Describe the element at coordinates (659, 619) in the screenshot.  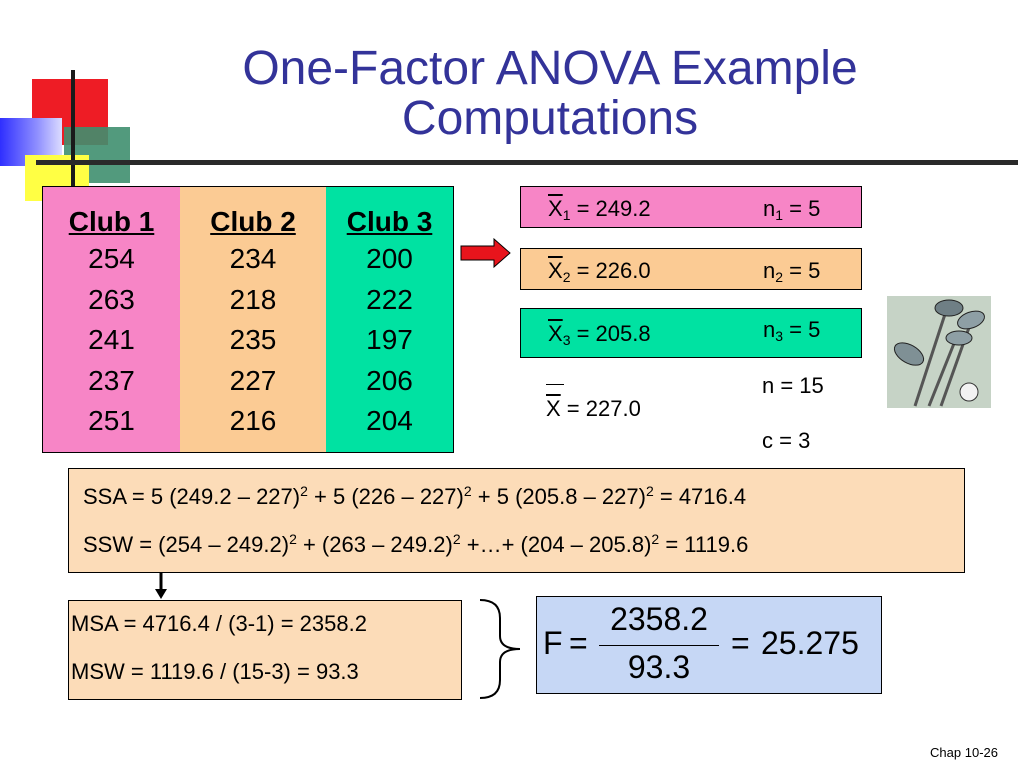
I see `f-numerator: 2358.2` at that location.